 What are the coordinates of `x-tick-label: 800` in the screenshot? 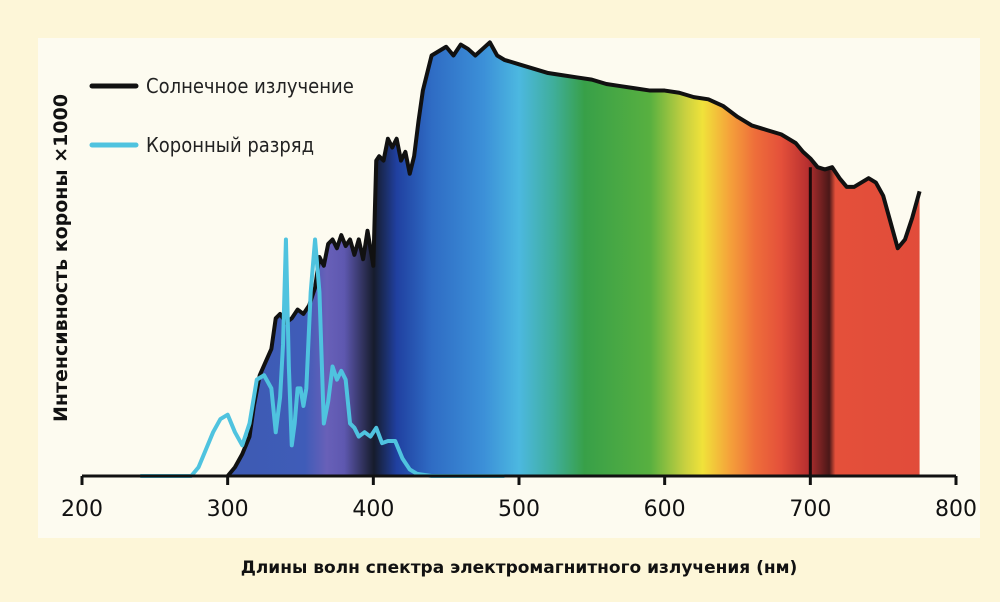 It's located at (956, 509).